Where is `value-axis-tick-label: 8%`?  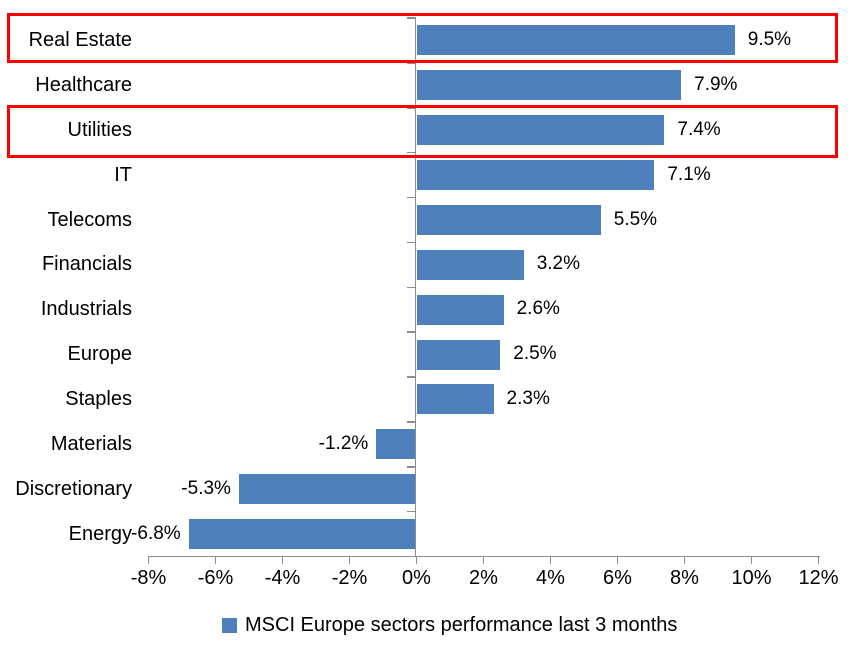 value-axis-tick-label: 8% is located at coordinates (684, 578).